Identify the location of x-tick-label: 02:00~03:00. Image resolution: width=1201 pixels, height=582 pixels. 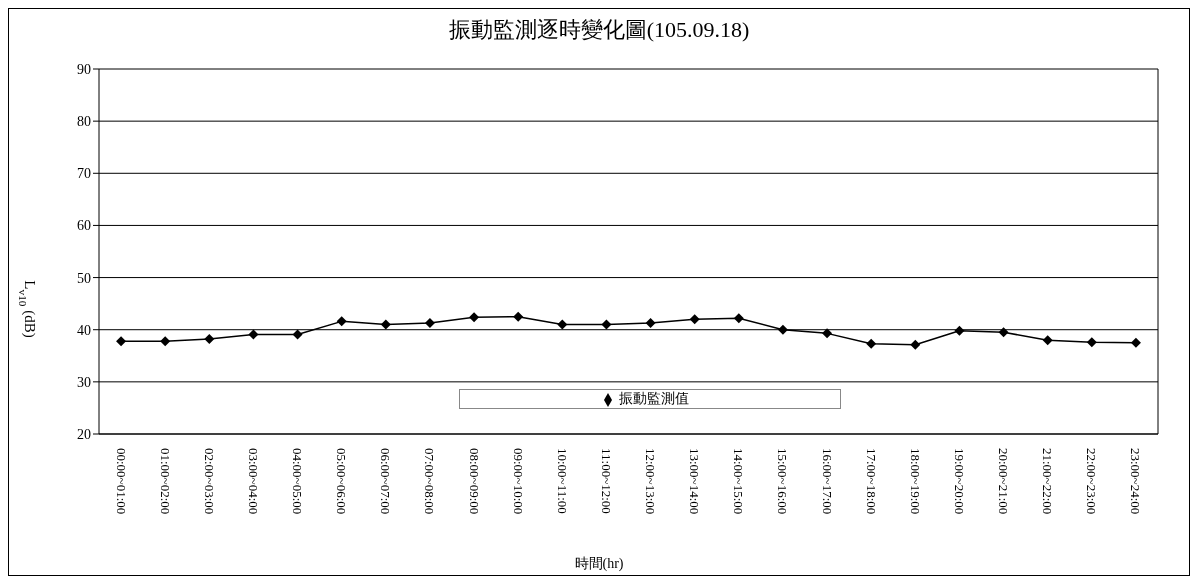
(209, 481).